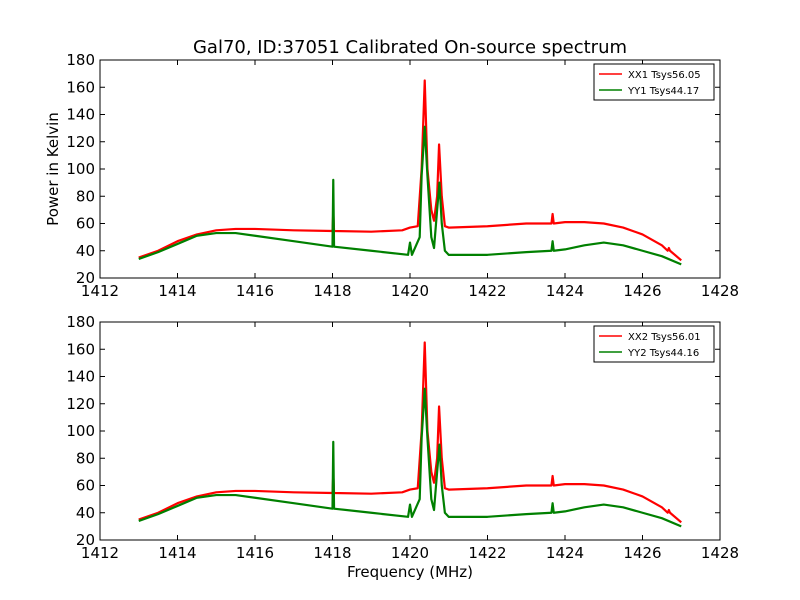  What do you see at coordinates (53, 169) in the screenshot?
I see `y-axis-label: Power in Kelvin` at bounding box center [53, 169].